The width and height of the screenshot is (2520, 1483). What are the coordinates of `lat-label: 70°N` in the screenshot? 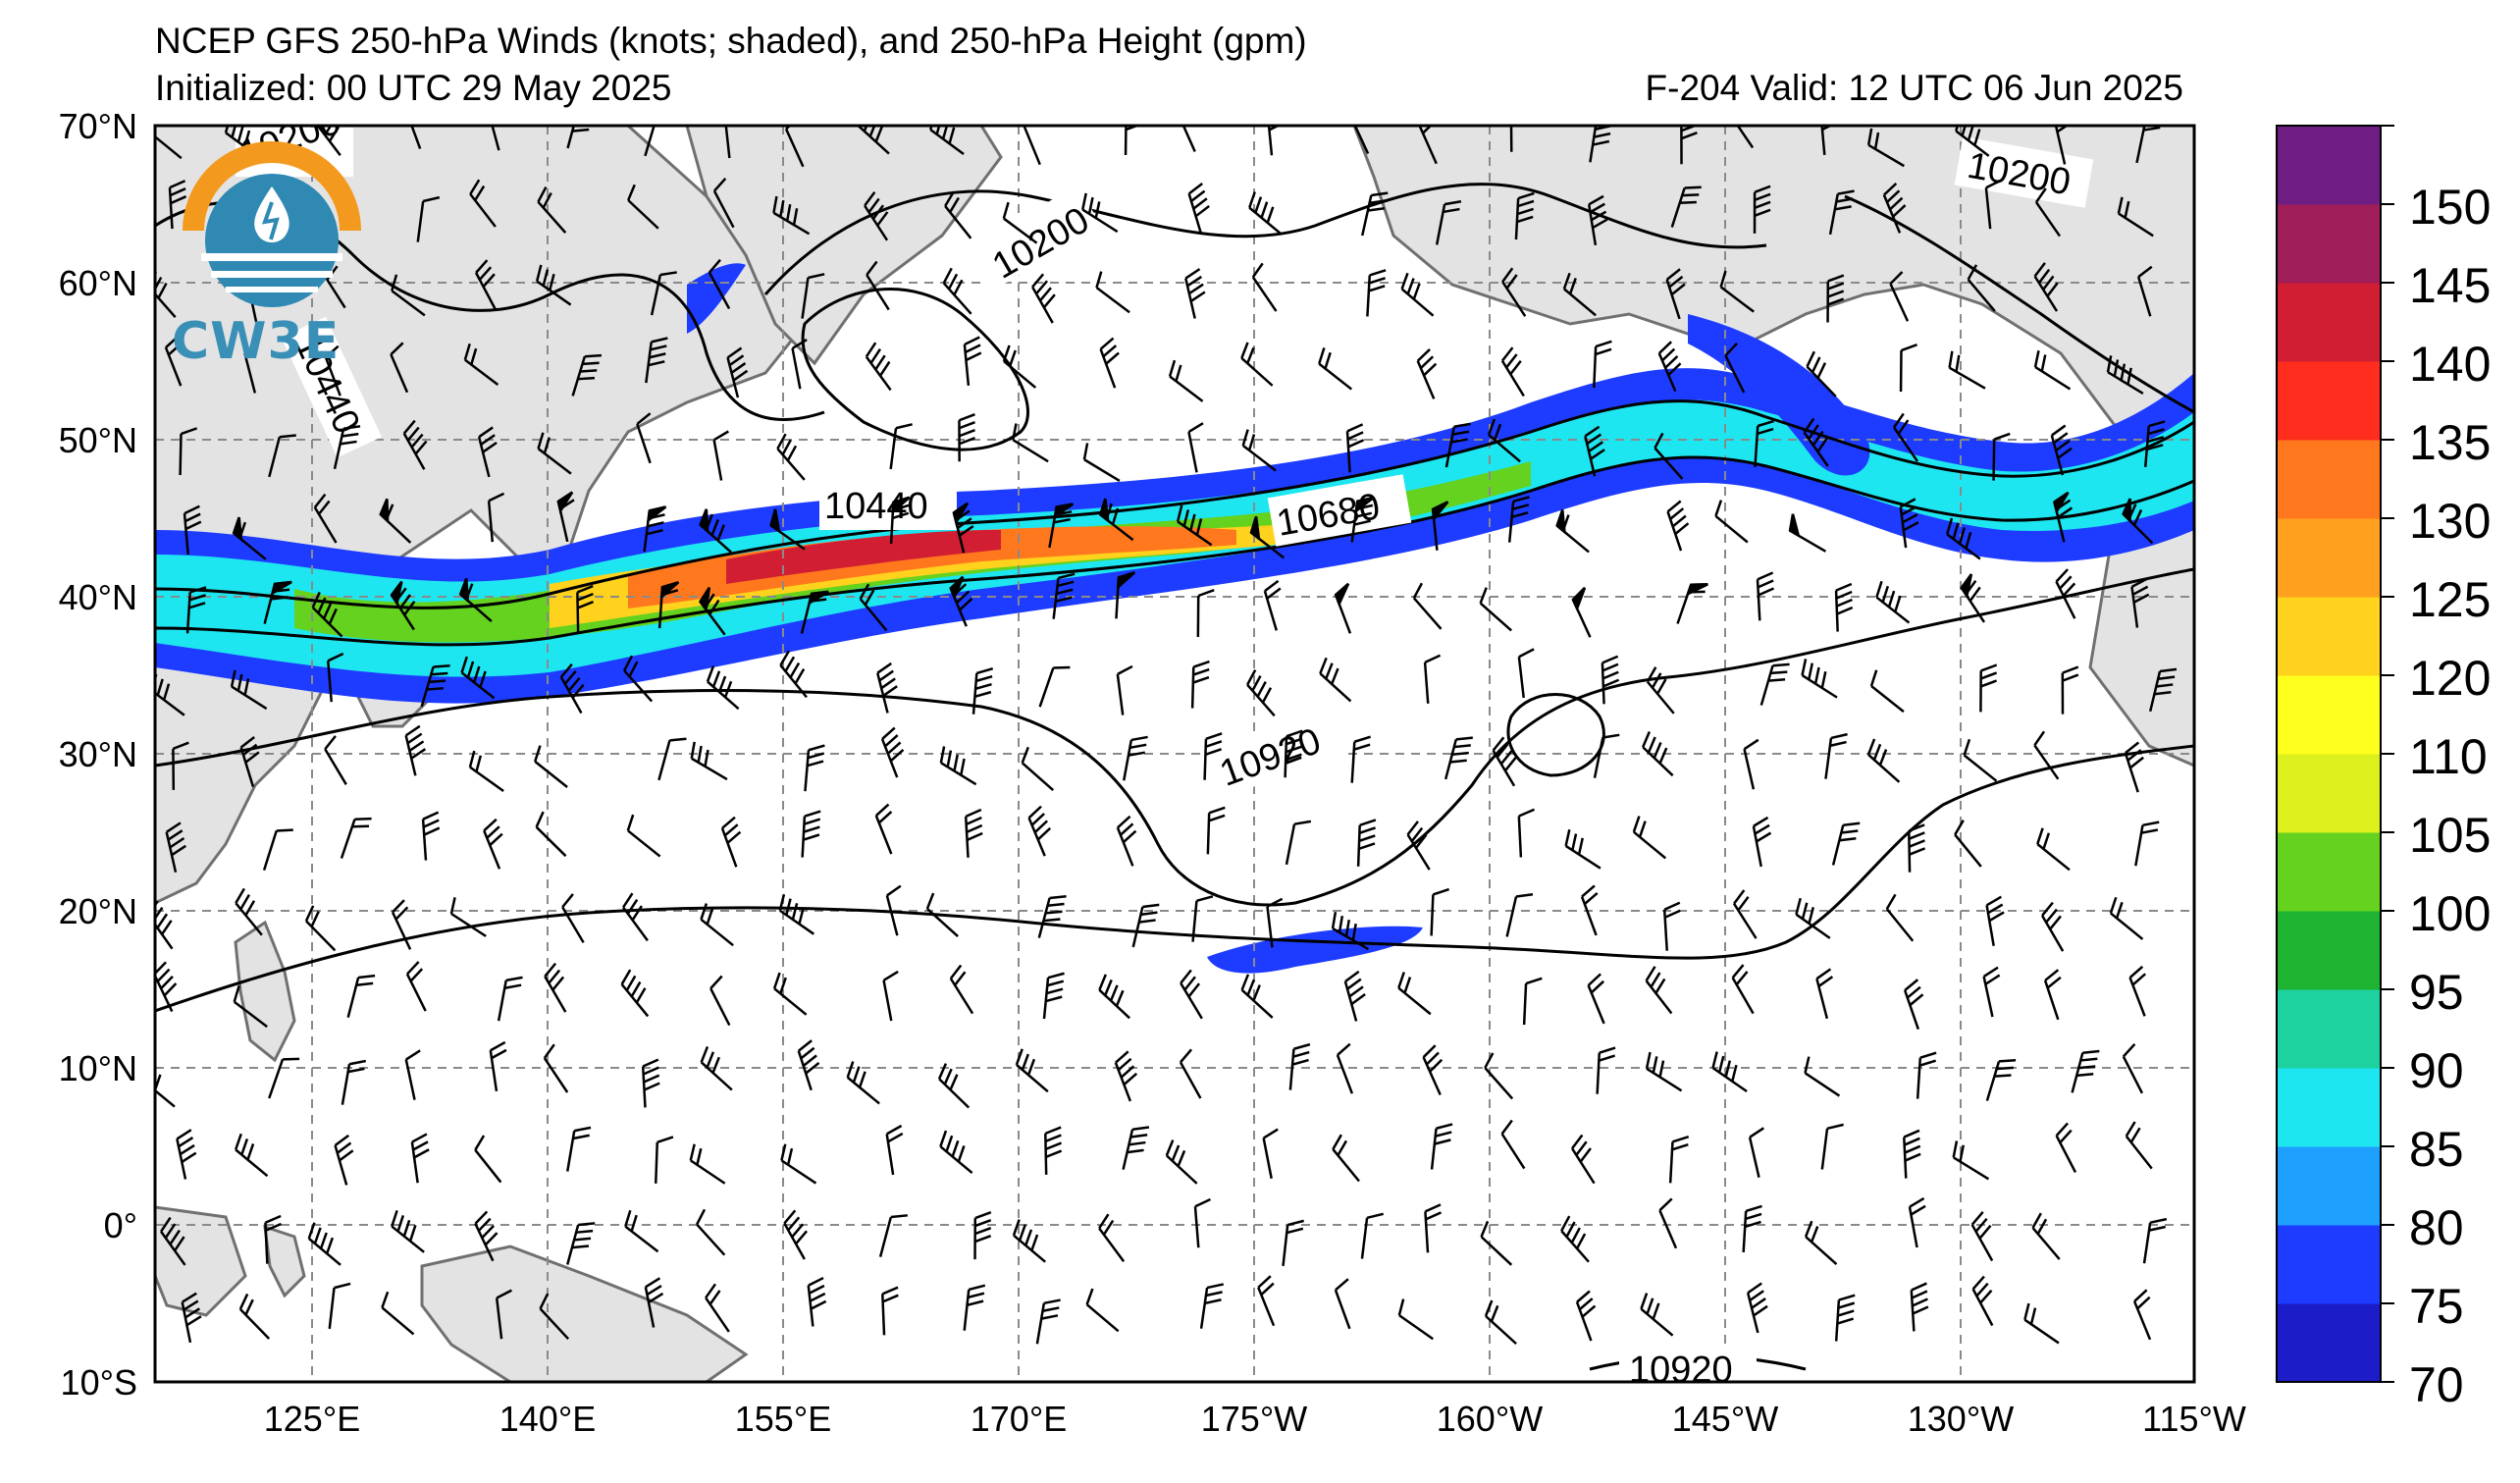 It's located at (98, 126).